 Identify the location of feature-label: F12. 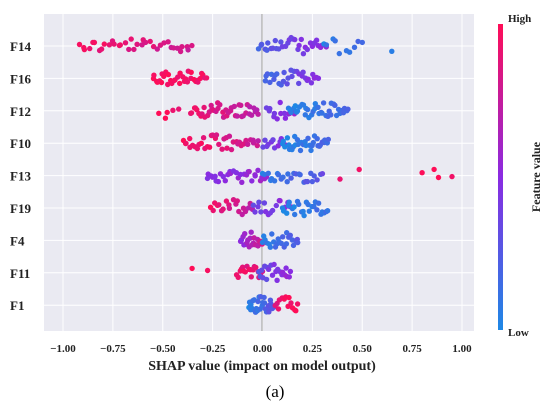
(20, 111).